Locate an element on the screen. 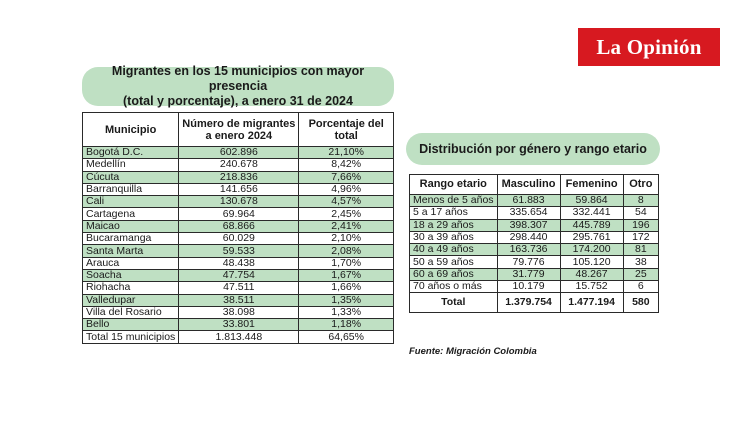  table-row: Santa Marta 59.533 2,08% is located at coordinates (237, 251).